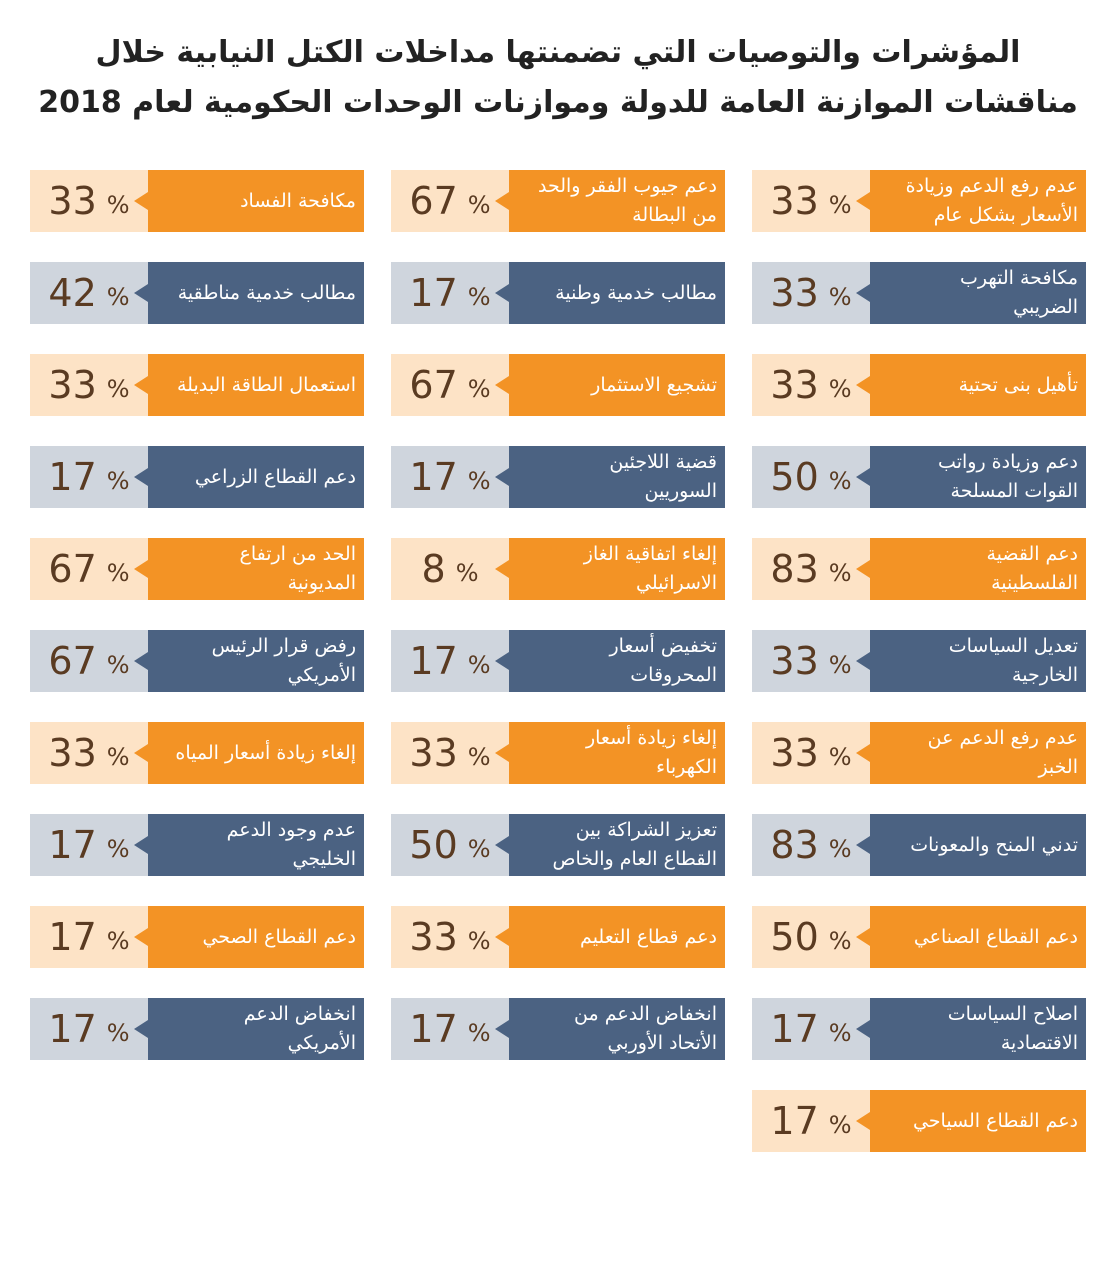 The image size is (1116, 1280). Describe the element at coordinates (995, 936) in the screenshot. I see `label: دعم القطاع الصناعي` at that location.